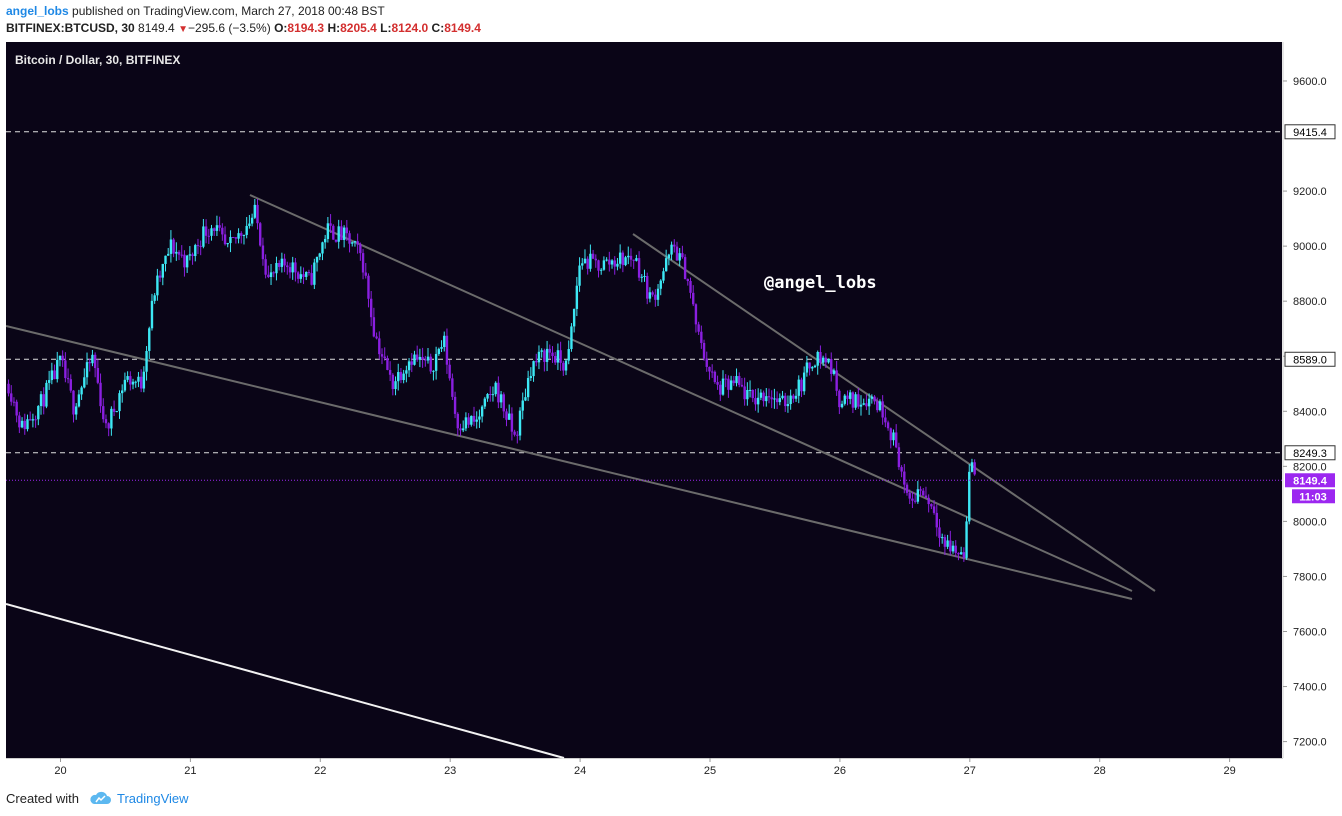  Describe the element at coordinates (1310, 314) in the screenshot. I see `price-labels: 9415.4 8589.0 8249.3 8149.4 11:03` at that location.